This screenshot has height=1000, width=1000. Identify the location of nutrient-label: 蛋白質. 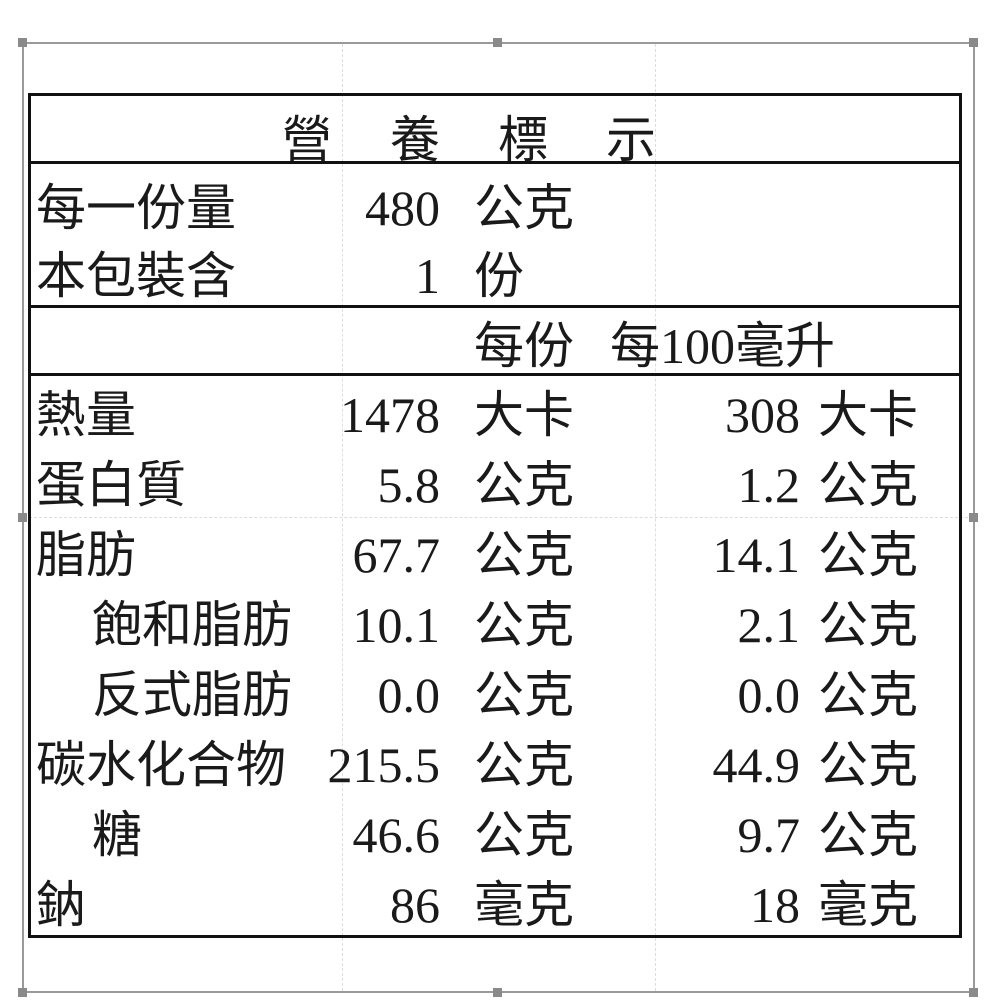
(111, 485).